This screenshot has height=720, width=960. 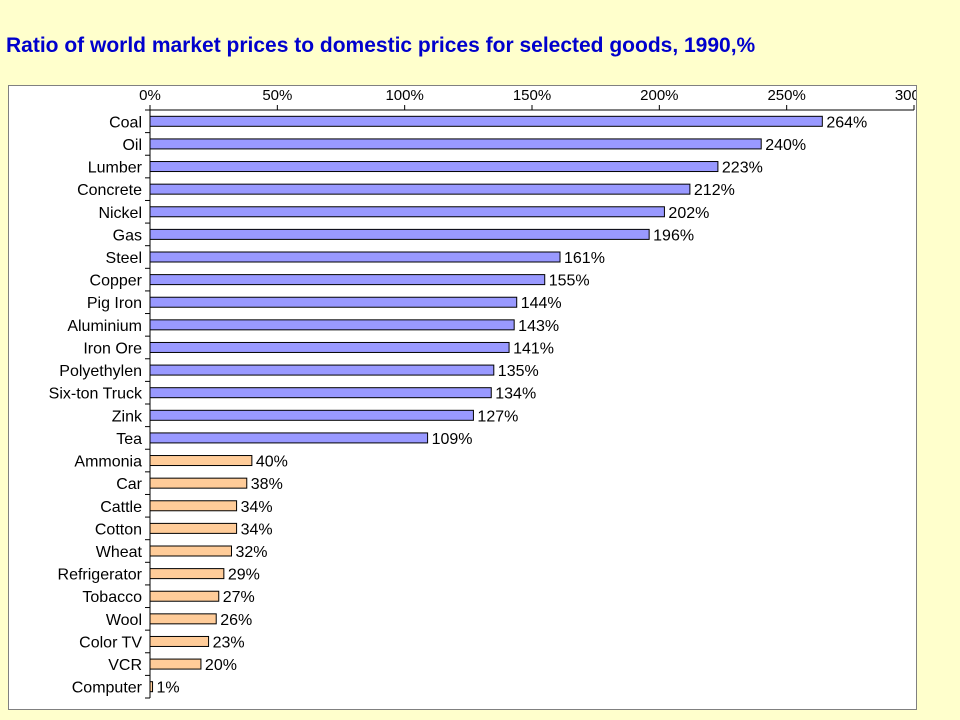 I want to click on category-label: Tobacco, so click(x=112, y=597).